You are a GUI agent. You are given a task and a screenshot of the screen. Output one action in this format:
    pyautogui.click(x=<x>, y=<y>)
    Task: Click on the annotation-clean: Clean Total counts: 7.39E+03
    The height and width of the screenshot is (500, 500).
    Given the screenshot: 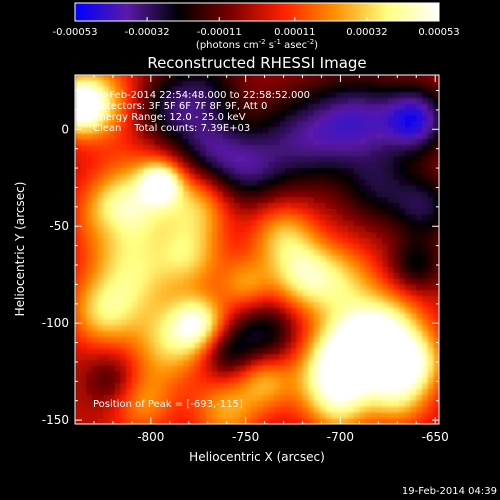 What is the action you would take?
    pyautogui.click(x=171, y=128)
    